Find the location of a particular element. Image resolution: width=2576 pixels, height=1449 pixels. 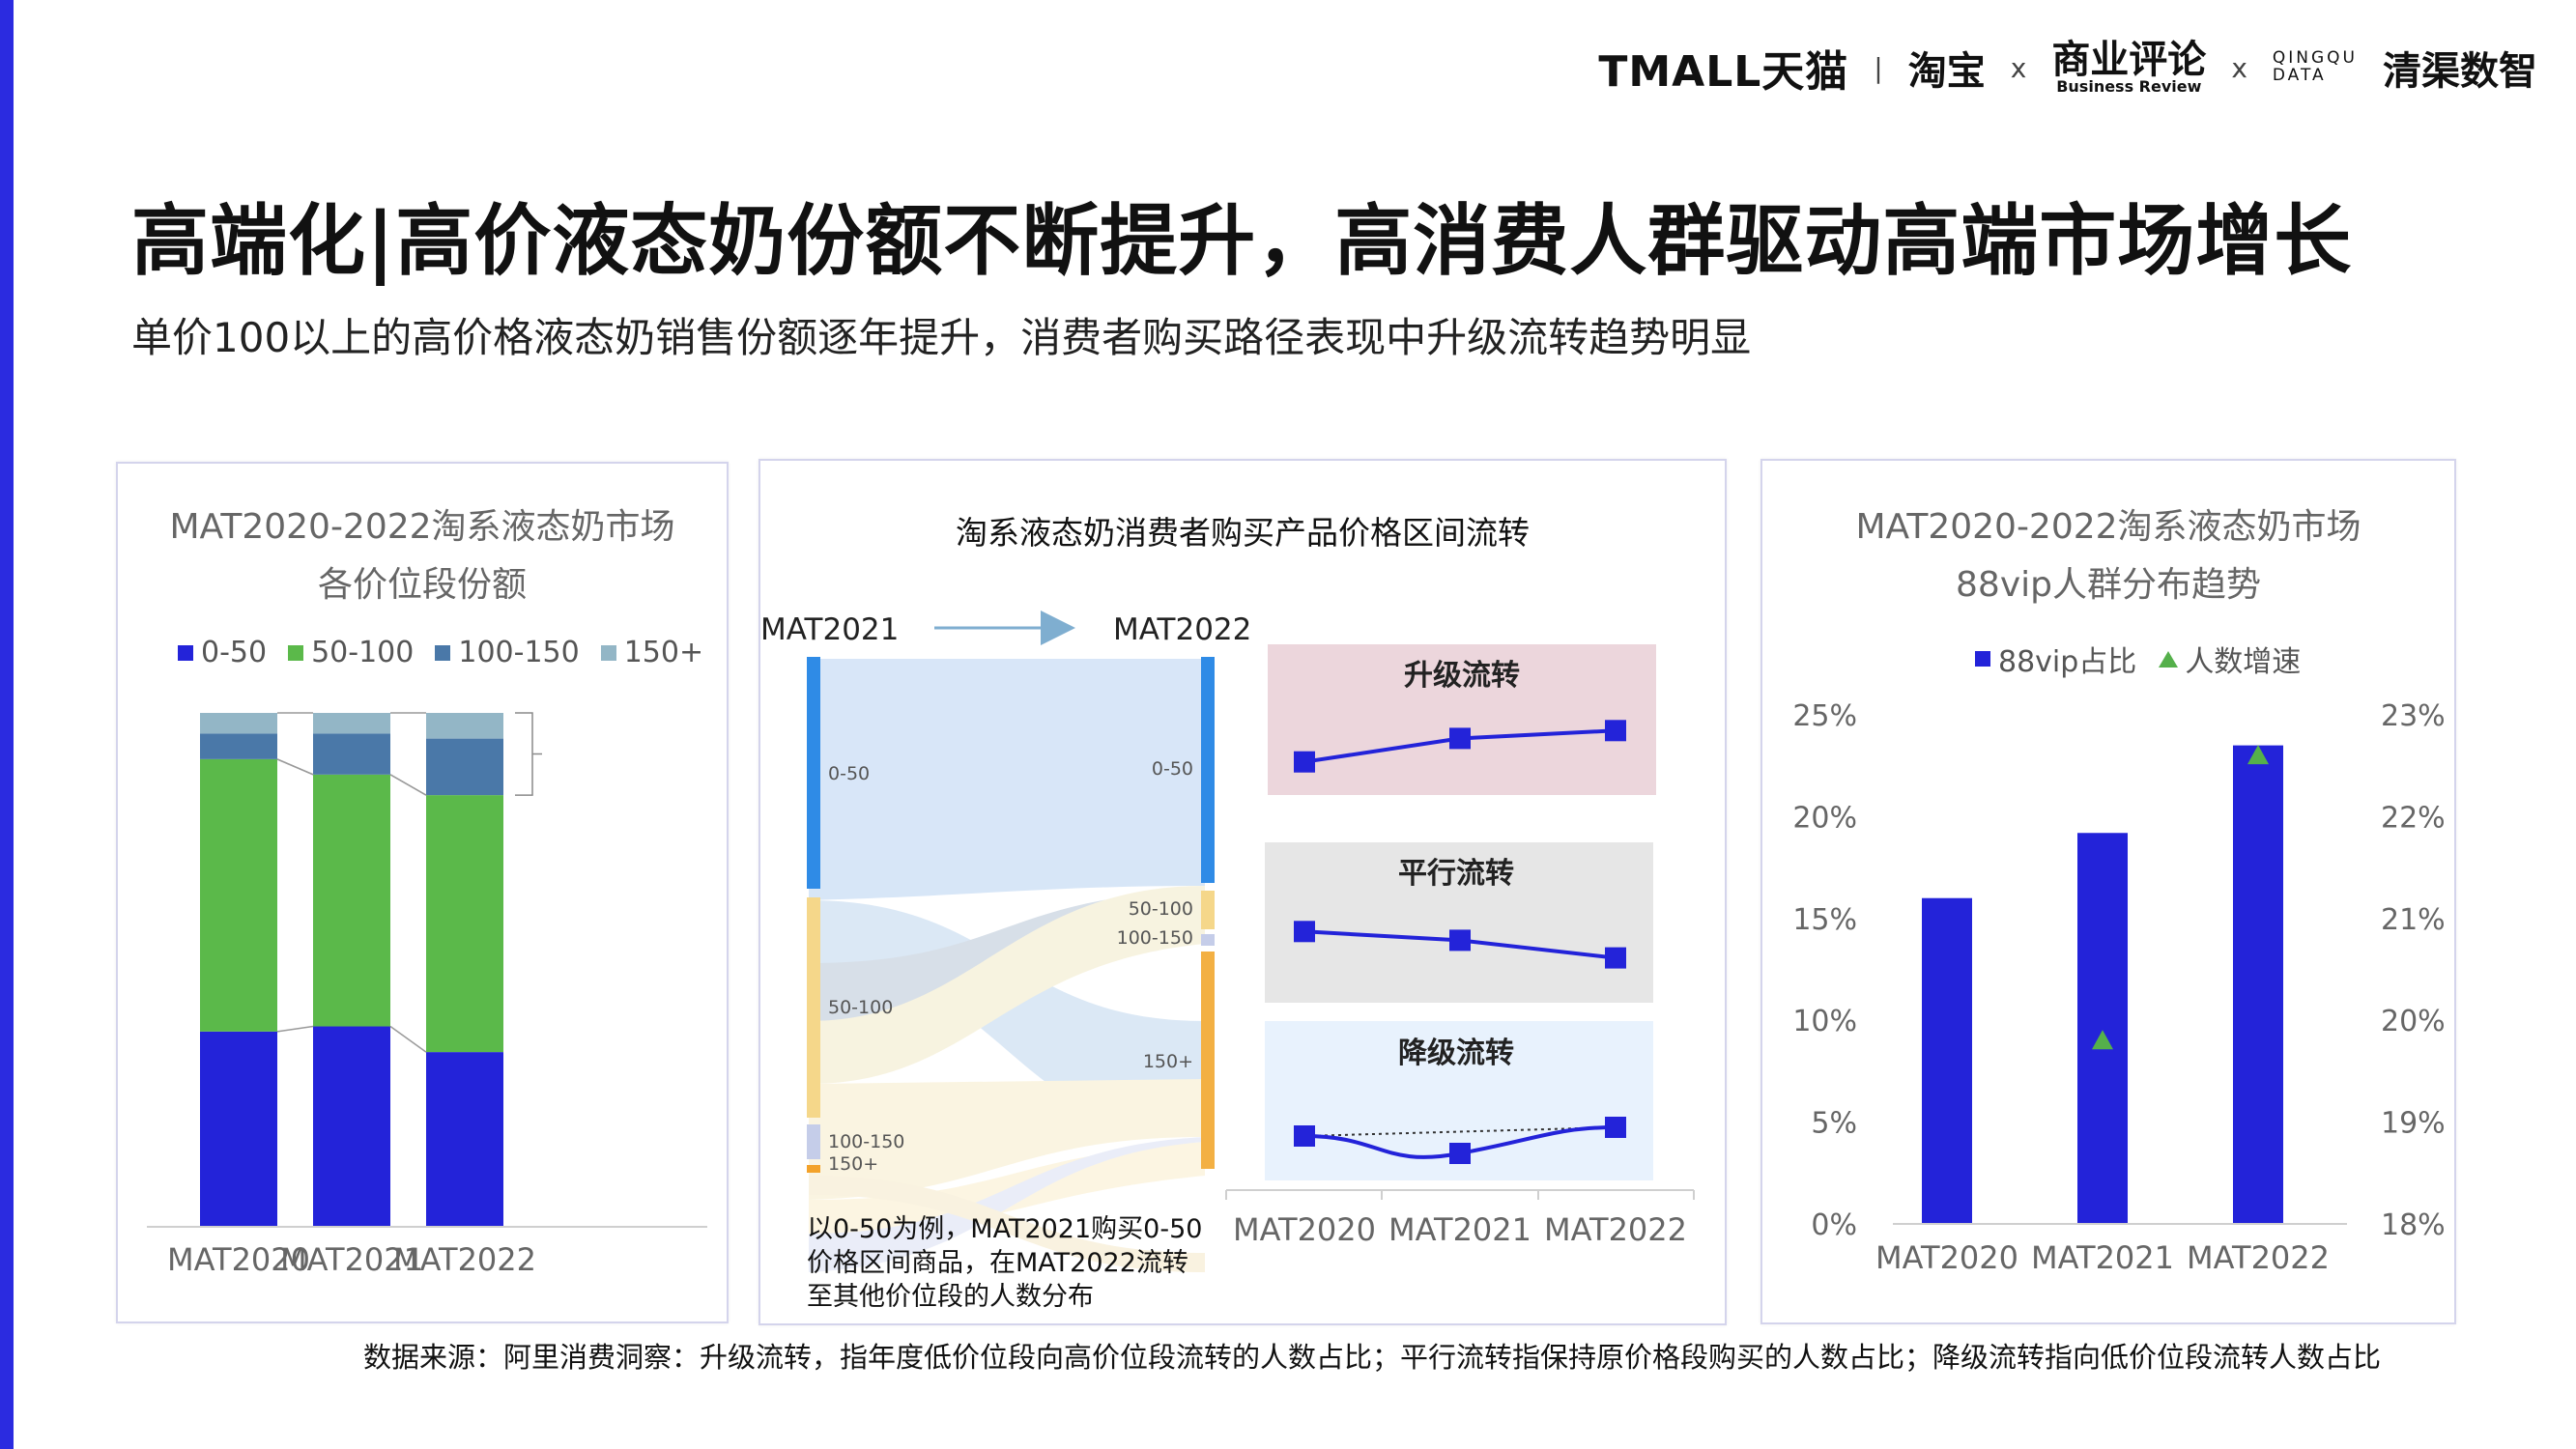

trend-line is located at coordinates (1460, 1131).